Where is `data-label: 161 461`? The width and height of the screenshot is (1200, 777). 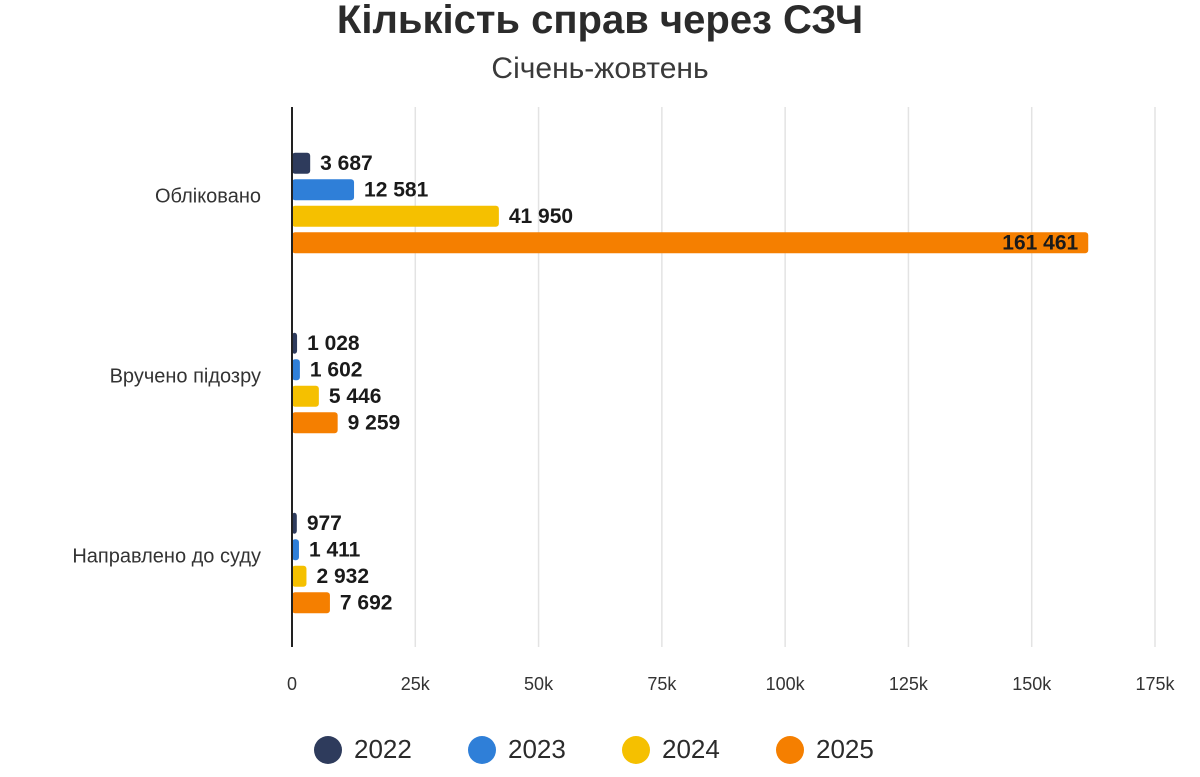 data-label: 161 461 is located at coordinates (1040, 242).